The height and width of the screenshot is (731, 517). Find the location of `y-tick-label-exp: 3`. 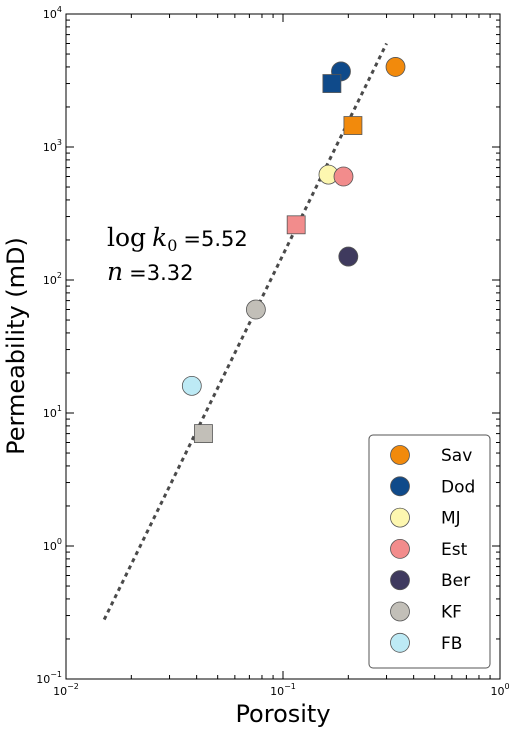

y-tick-label-exp: 3 is located at coordinates (59, 142).